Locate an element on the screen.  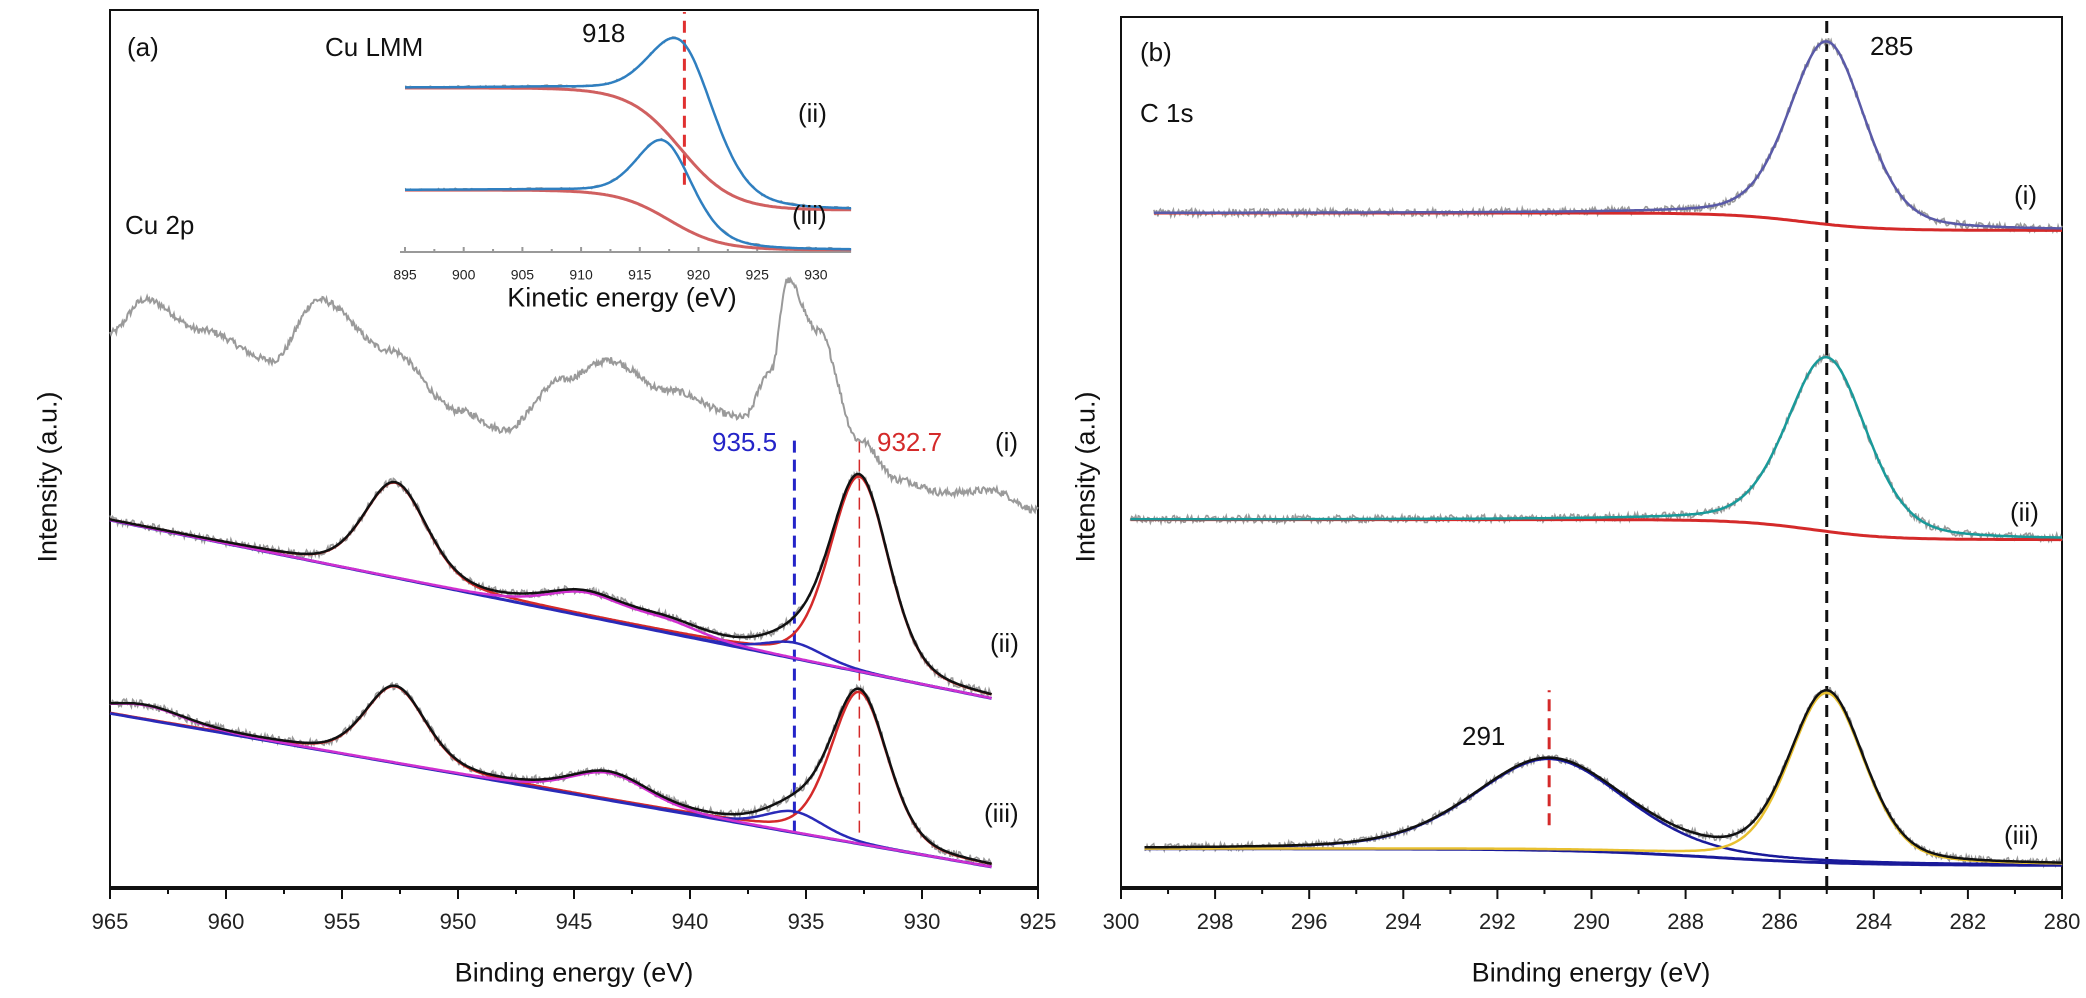
raw-spectrum-b-i is located at coordinates (1608, 136).